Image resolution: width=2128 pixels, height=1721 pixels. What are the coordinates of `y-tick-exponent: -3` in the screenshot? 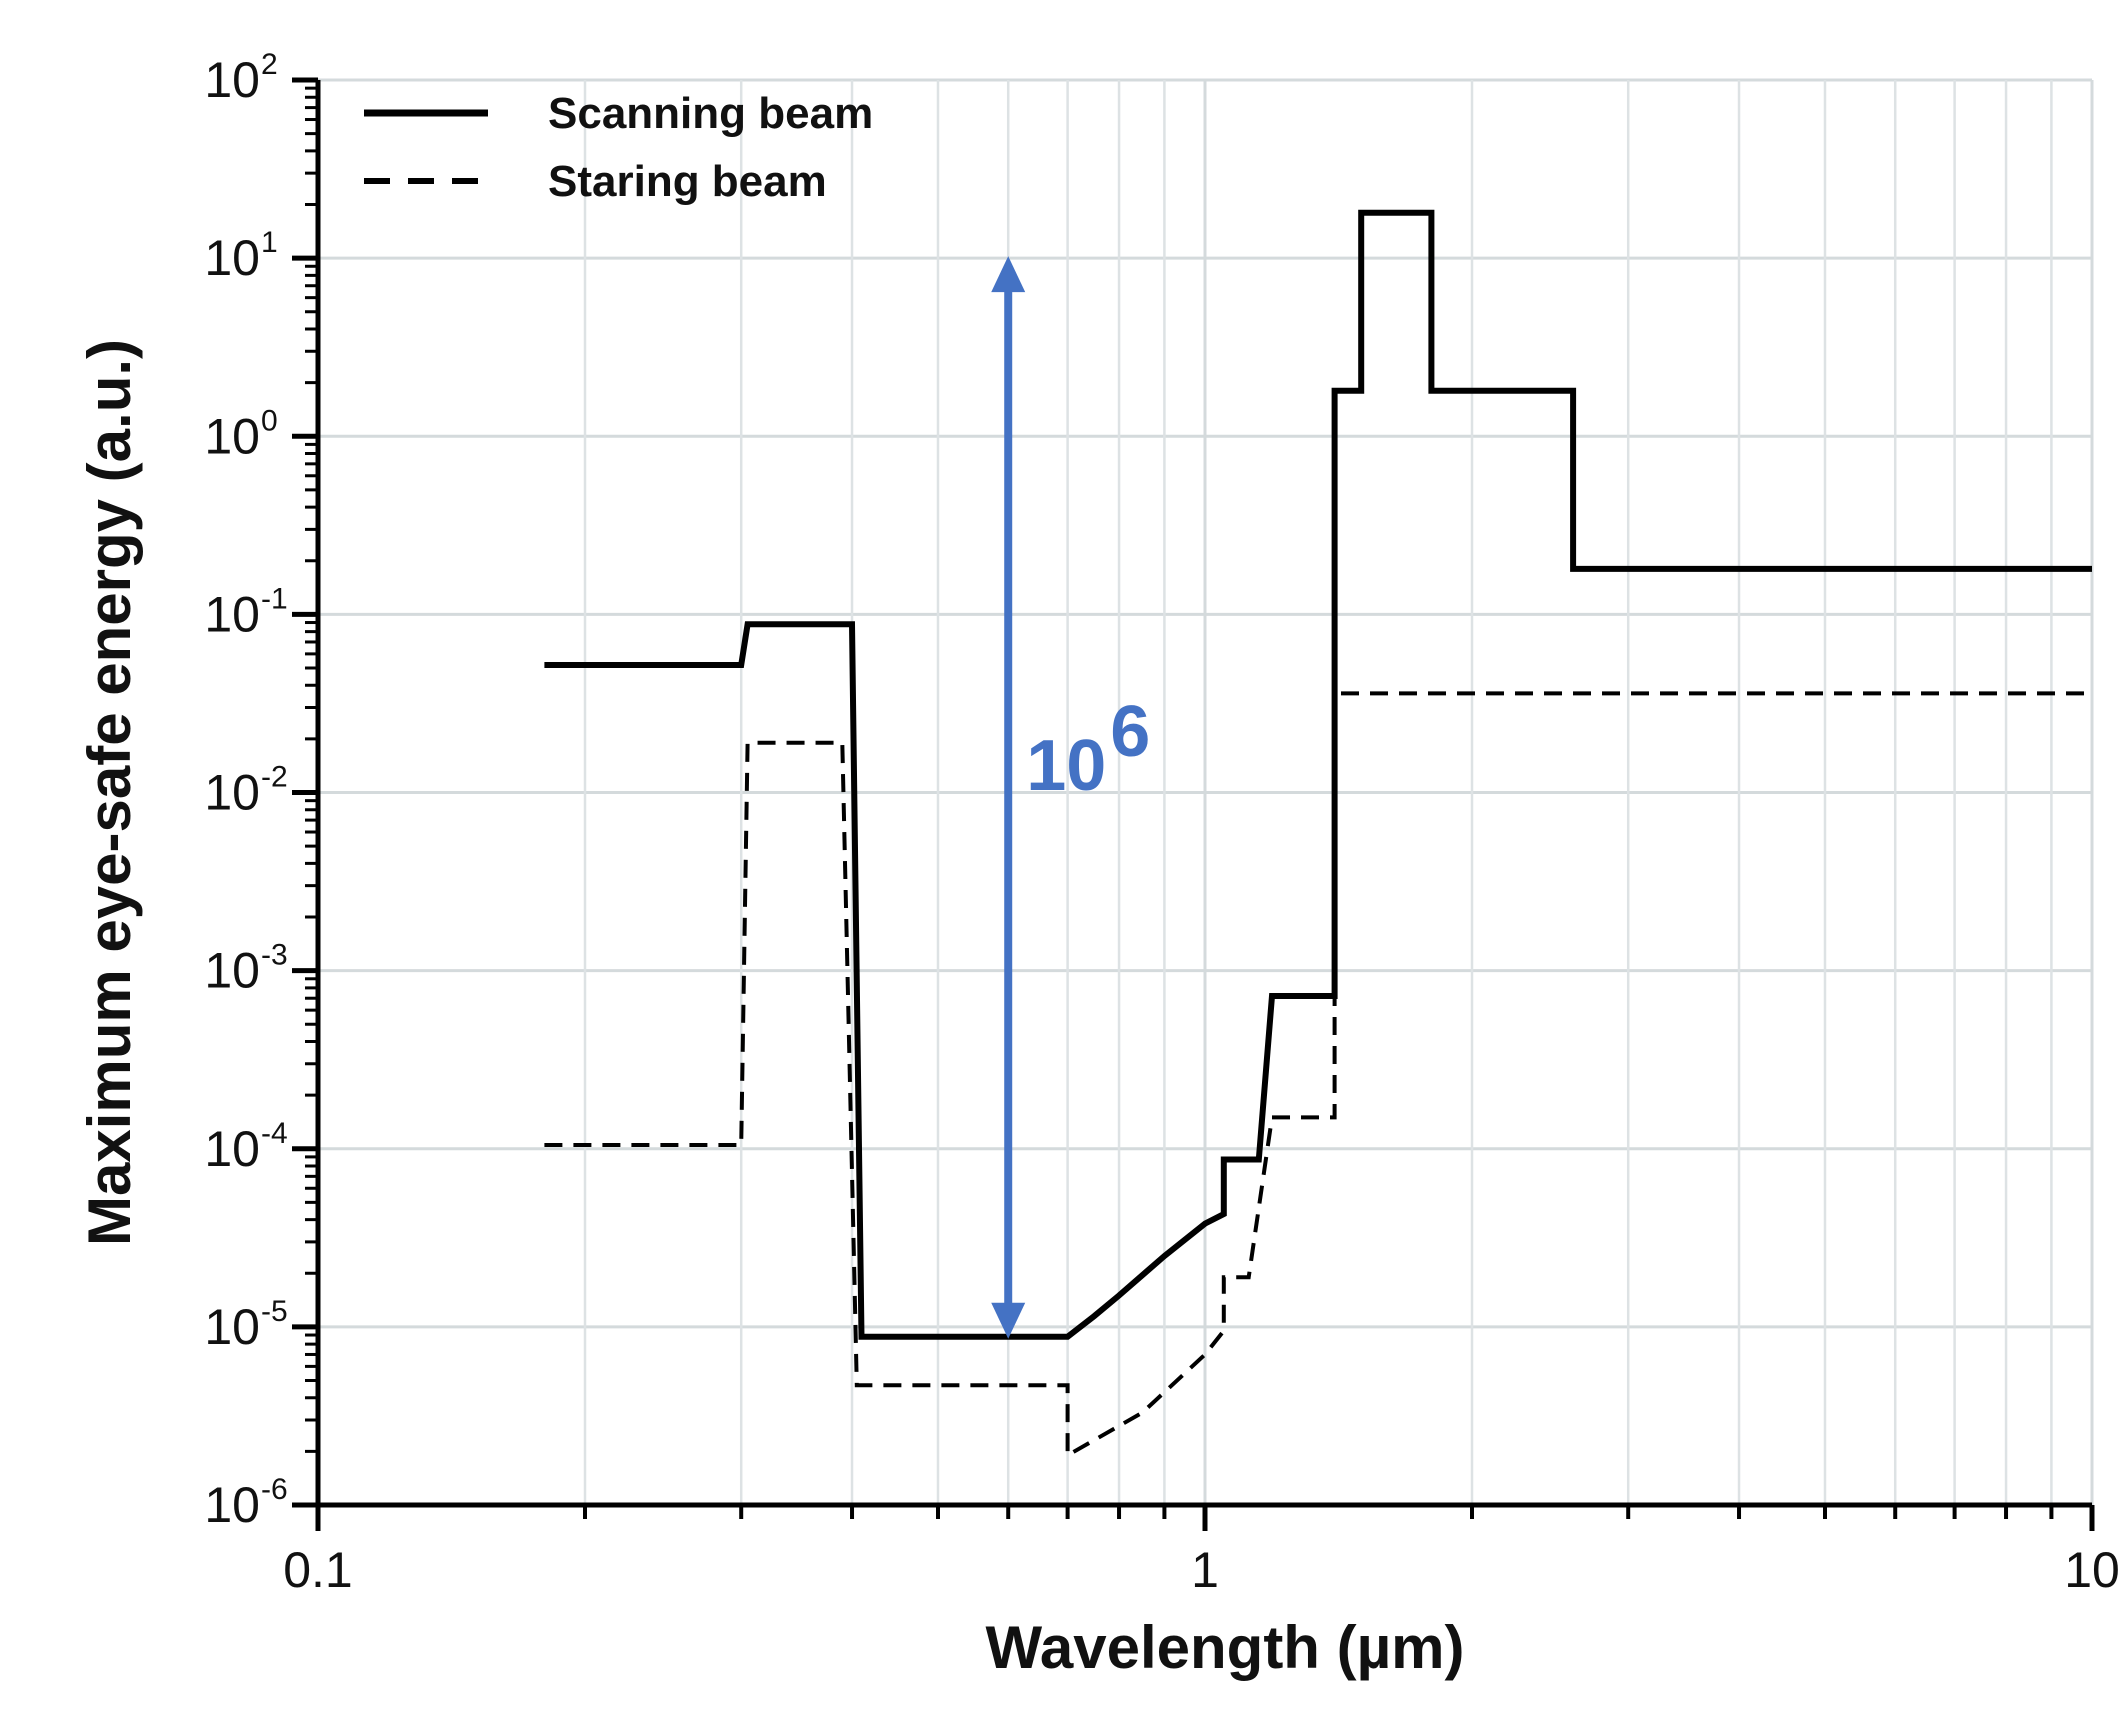 It's located at (274, 955).